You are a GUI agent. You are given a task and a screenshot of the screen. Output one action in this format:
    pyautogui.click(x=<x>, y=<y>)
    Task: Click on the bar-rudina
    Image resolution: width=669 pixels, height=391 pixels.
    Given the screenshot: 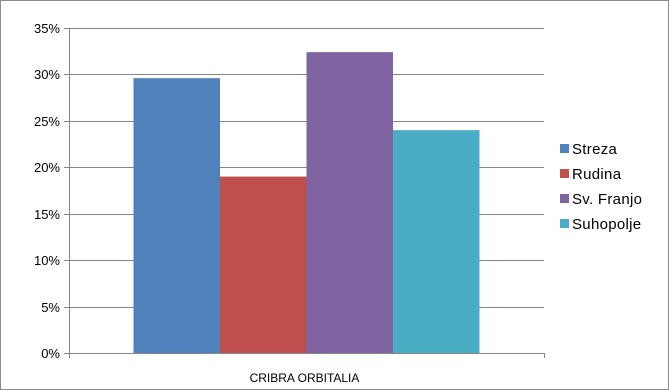 What is the action you would take?
    pyautogui.click(x=263, y=264)
    